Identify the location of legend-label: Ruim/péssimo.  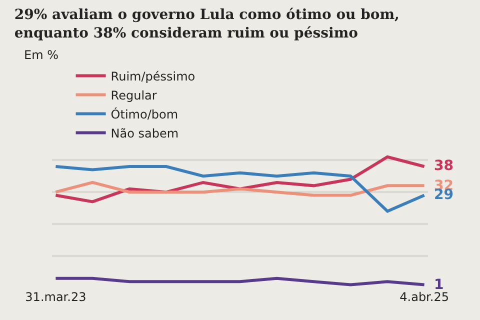
(153, 76).